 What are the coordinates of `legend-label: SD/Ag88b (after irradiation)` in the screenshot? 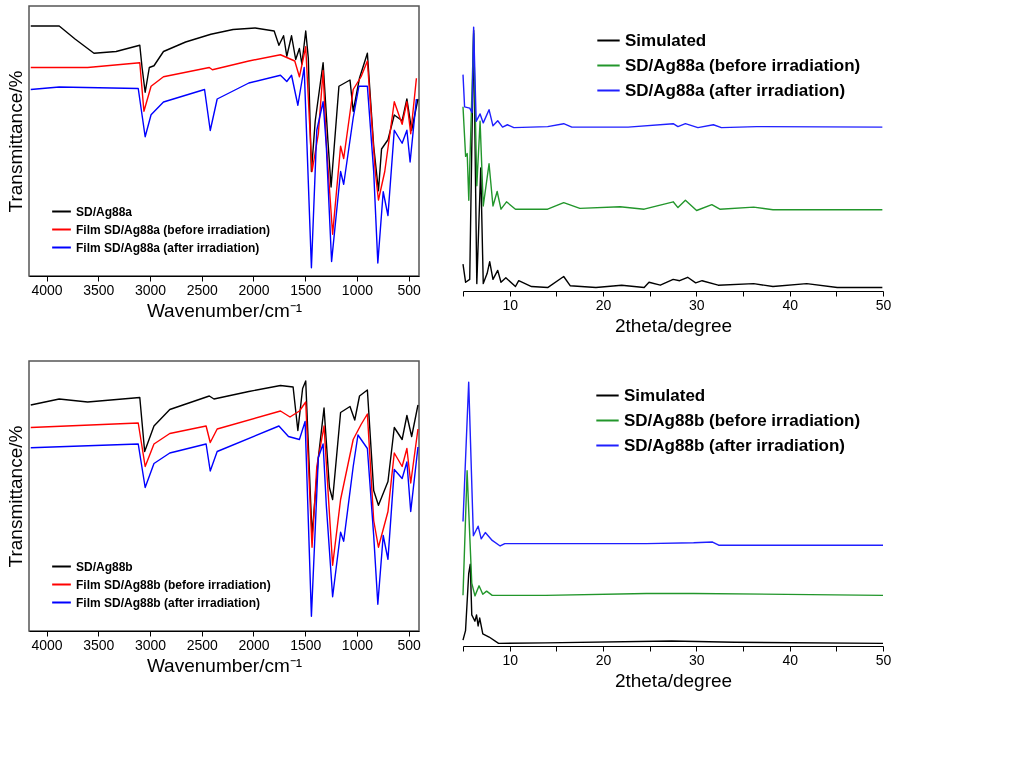 It's located at (735, 445).